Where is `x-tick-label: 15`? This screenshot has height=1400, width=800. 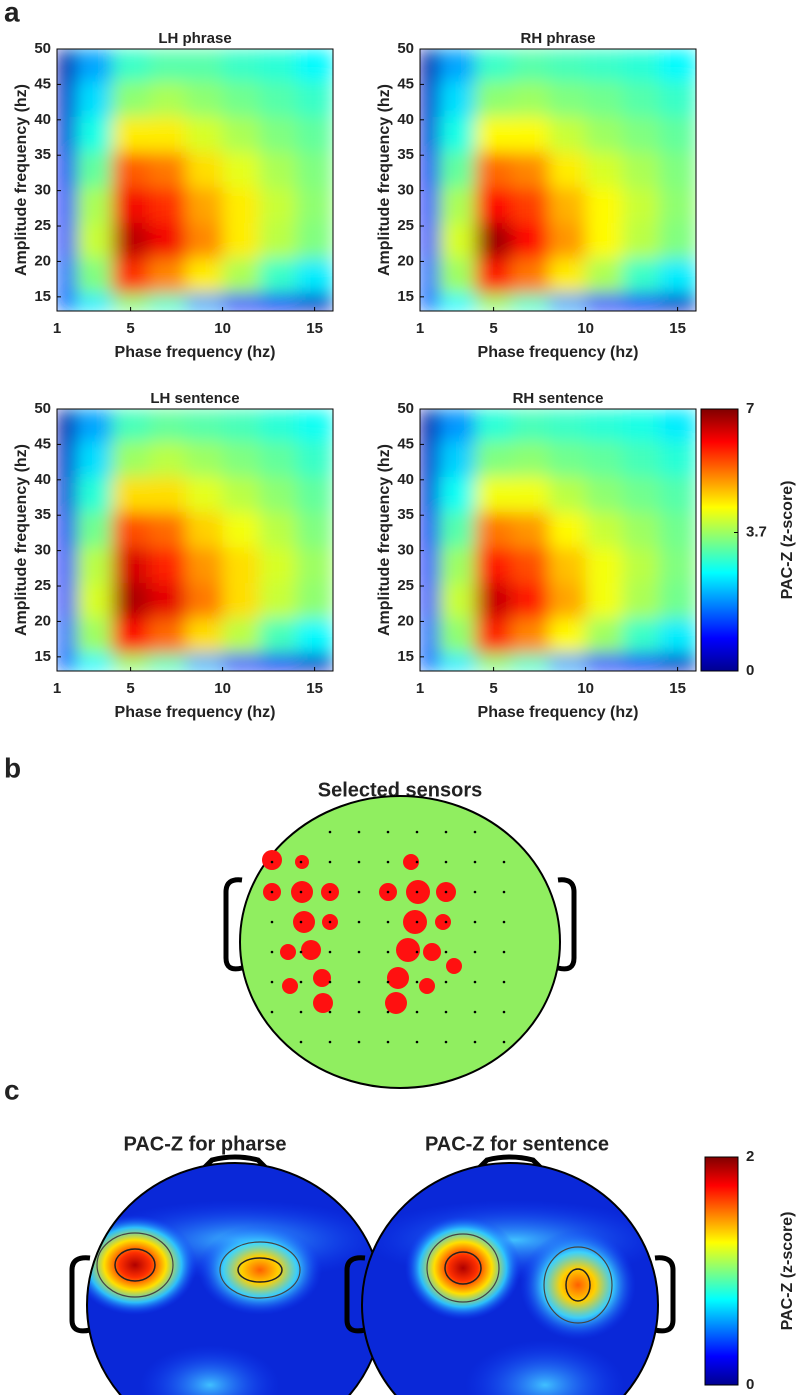 x-tick-label: 15 is located at coordinates (314, 328).